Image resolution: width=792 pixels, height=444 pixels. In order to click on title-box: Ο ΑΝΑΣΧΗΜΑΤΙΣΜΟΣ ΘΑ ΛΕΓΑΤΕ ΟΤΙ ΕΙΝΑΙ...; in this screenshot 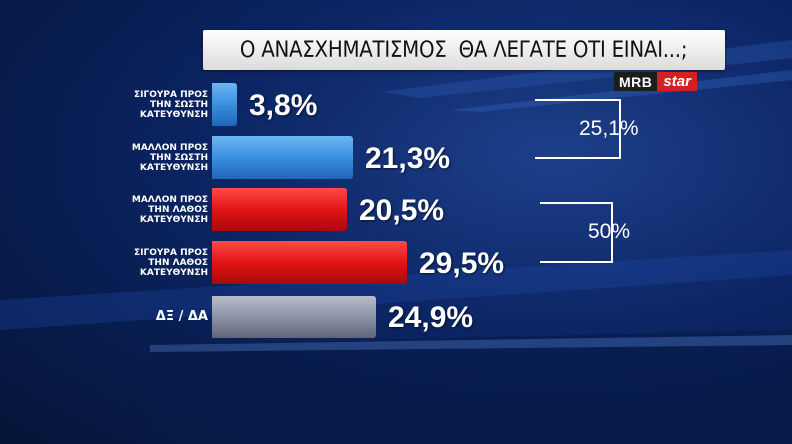, I will do `click(464, 50)`.